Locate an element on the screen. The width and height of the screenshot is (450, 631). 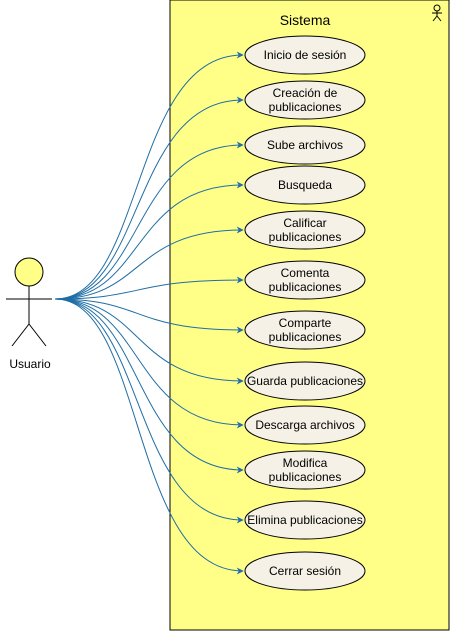
use-case-busqueda: Busqueda is located at coordinates (305, 185).